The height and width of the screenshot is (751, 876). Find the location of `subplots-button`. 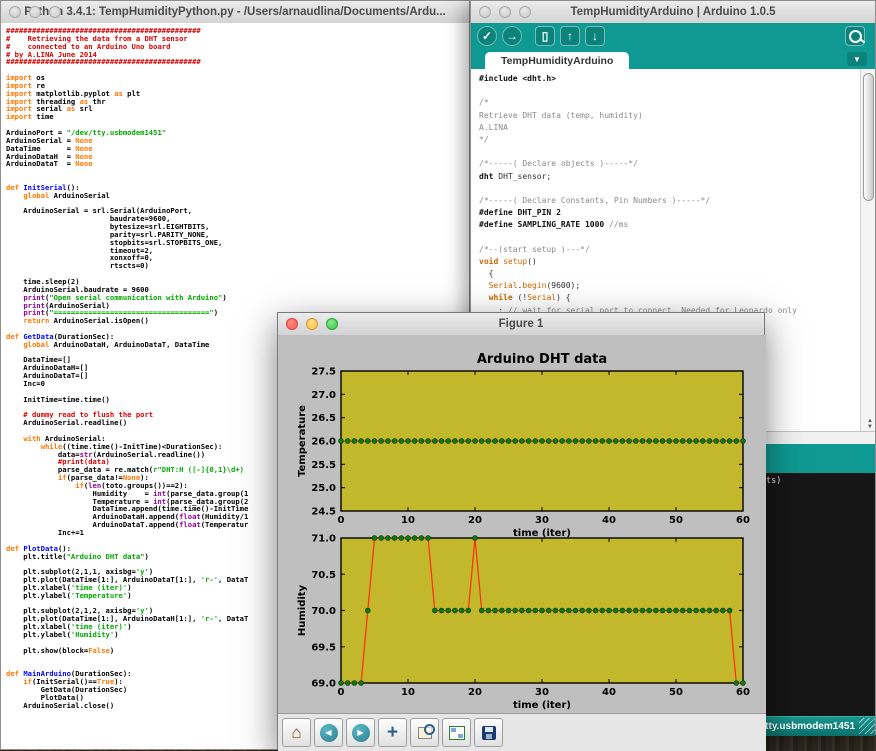

subplots-button is located at coordinates (456, 732).